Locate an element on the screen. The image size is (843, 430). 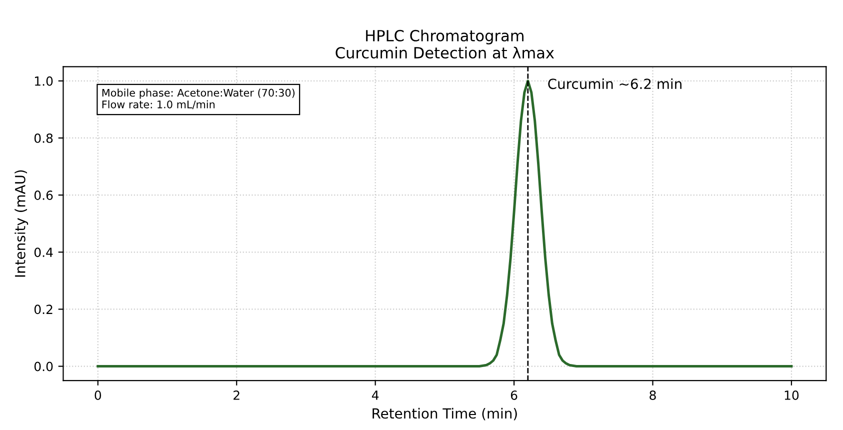
y-tick-label: 0.6 is located at coordinates (43, 195).